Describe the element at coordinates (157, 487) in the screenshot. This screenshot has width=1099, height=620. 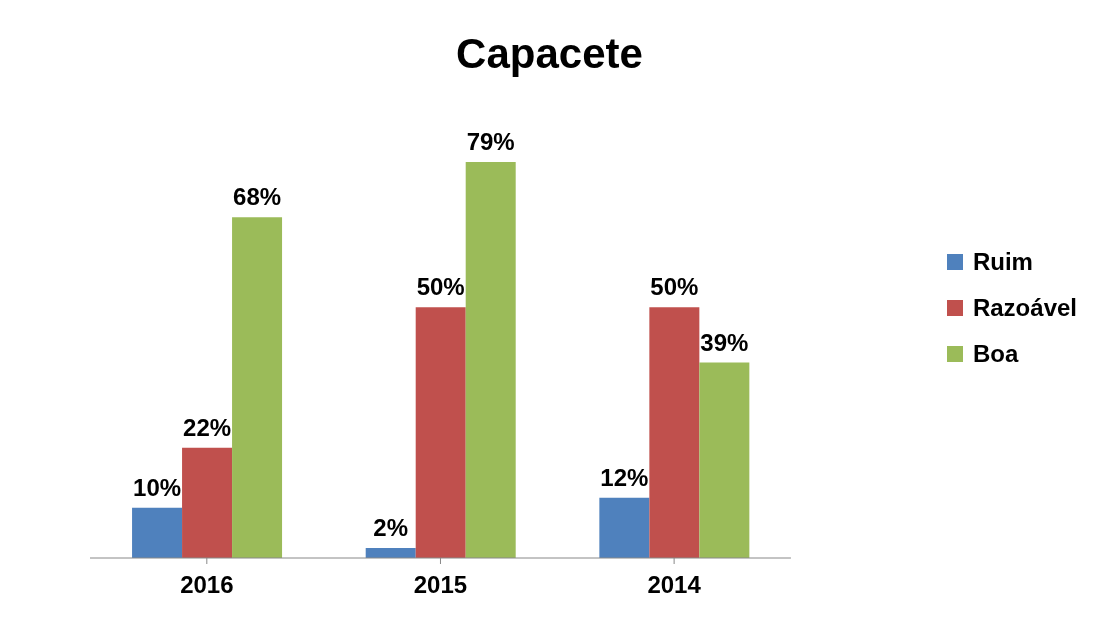
I see `data-label: 10%` at that location.